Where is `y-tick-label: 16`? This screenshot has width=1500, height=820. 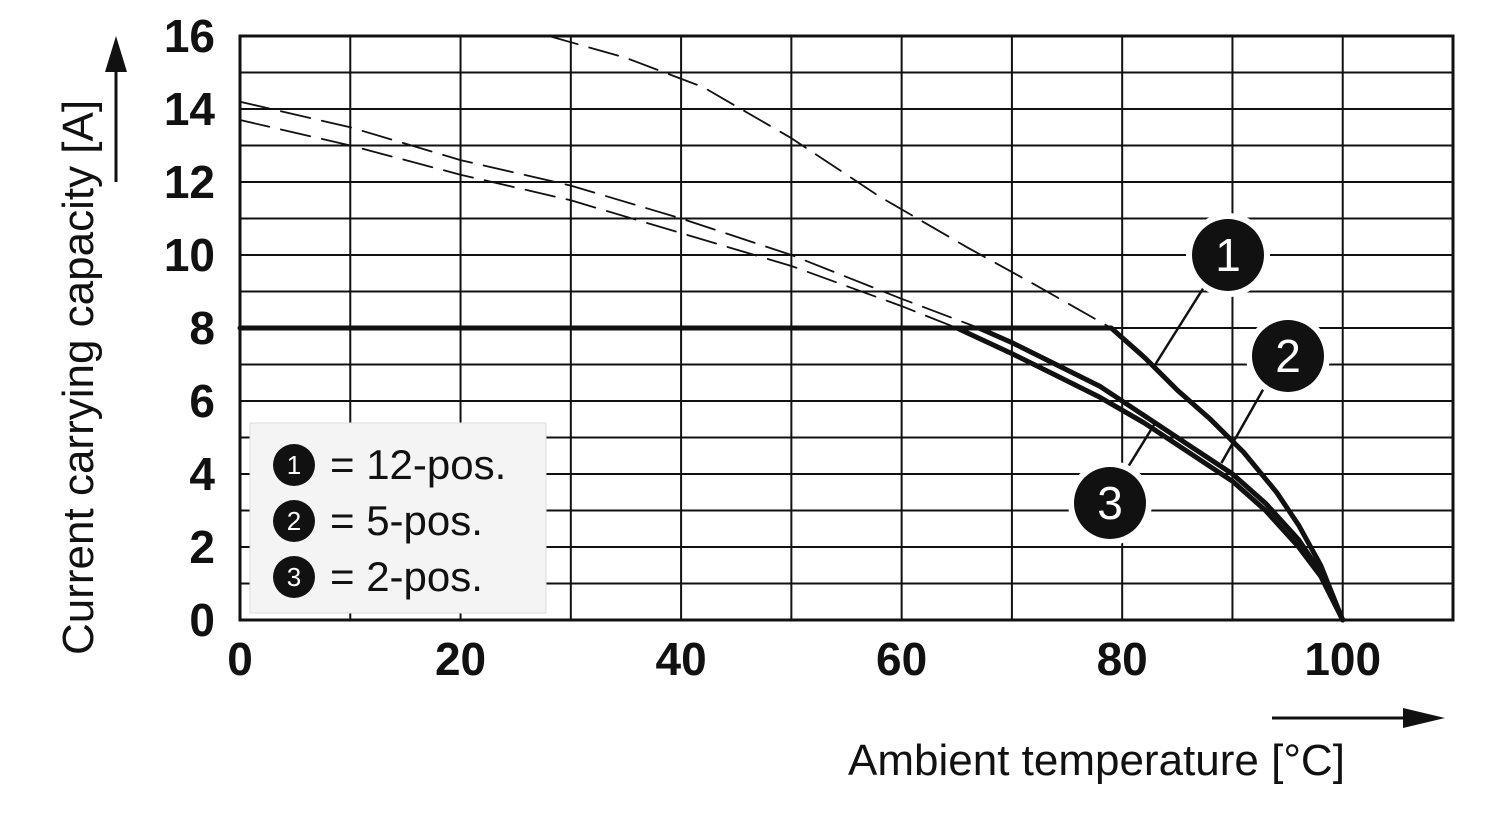
y-tick-label: 16 is located at coordinates (189, 36).